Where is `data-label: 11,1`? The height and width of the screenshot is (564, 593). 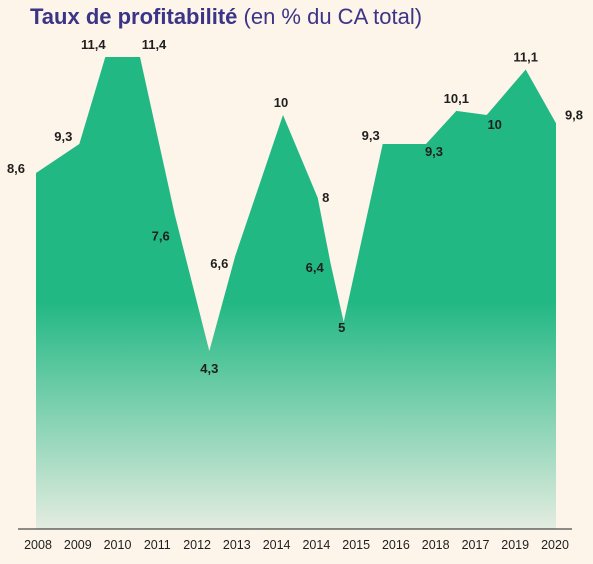
data-label: 11,1 is located at coordinates (525, 57).